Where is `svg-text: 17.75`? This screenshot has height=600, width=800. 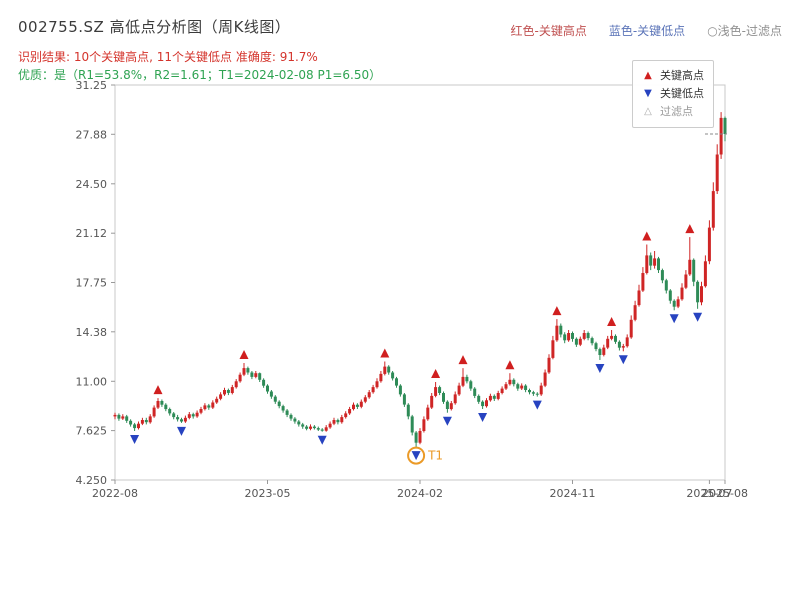
svg-text: 17.75 is located at coordinates (92, 283).